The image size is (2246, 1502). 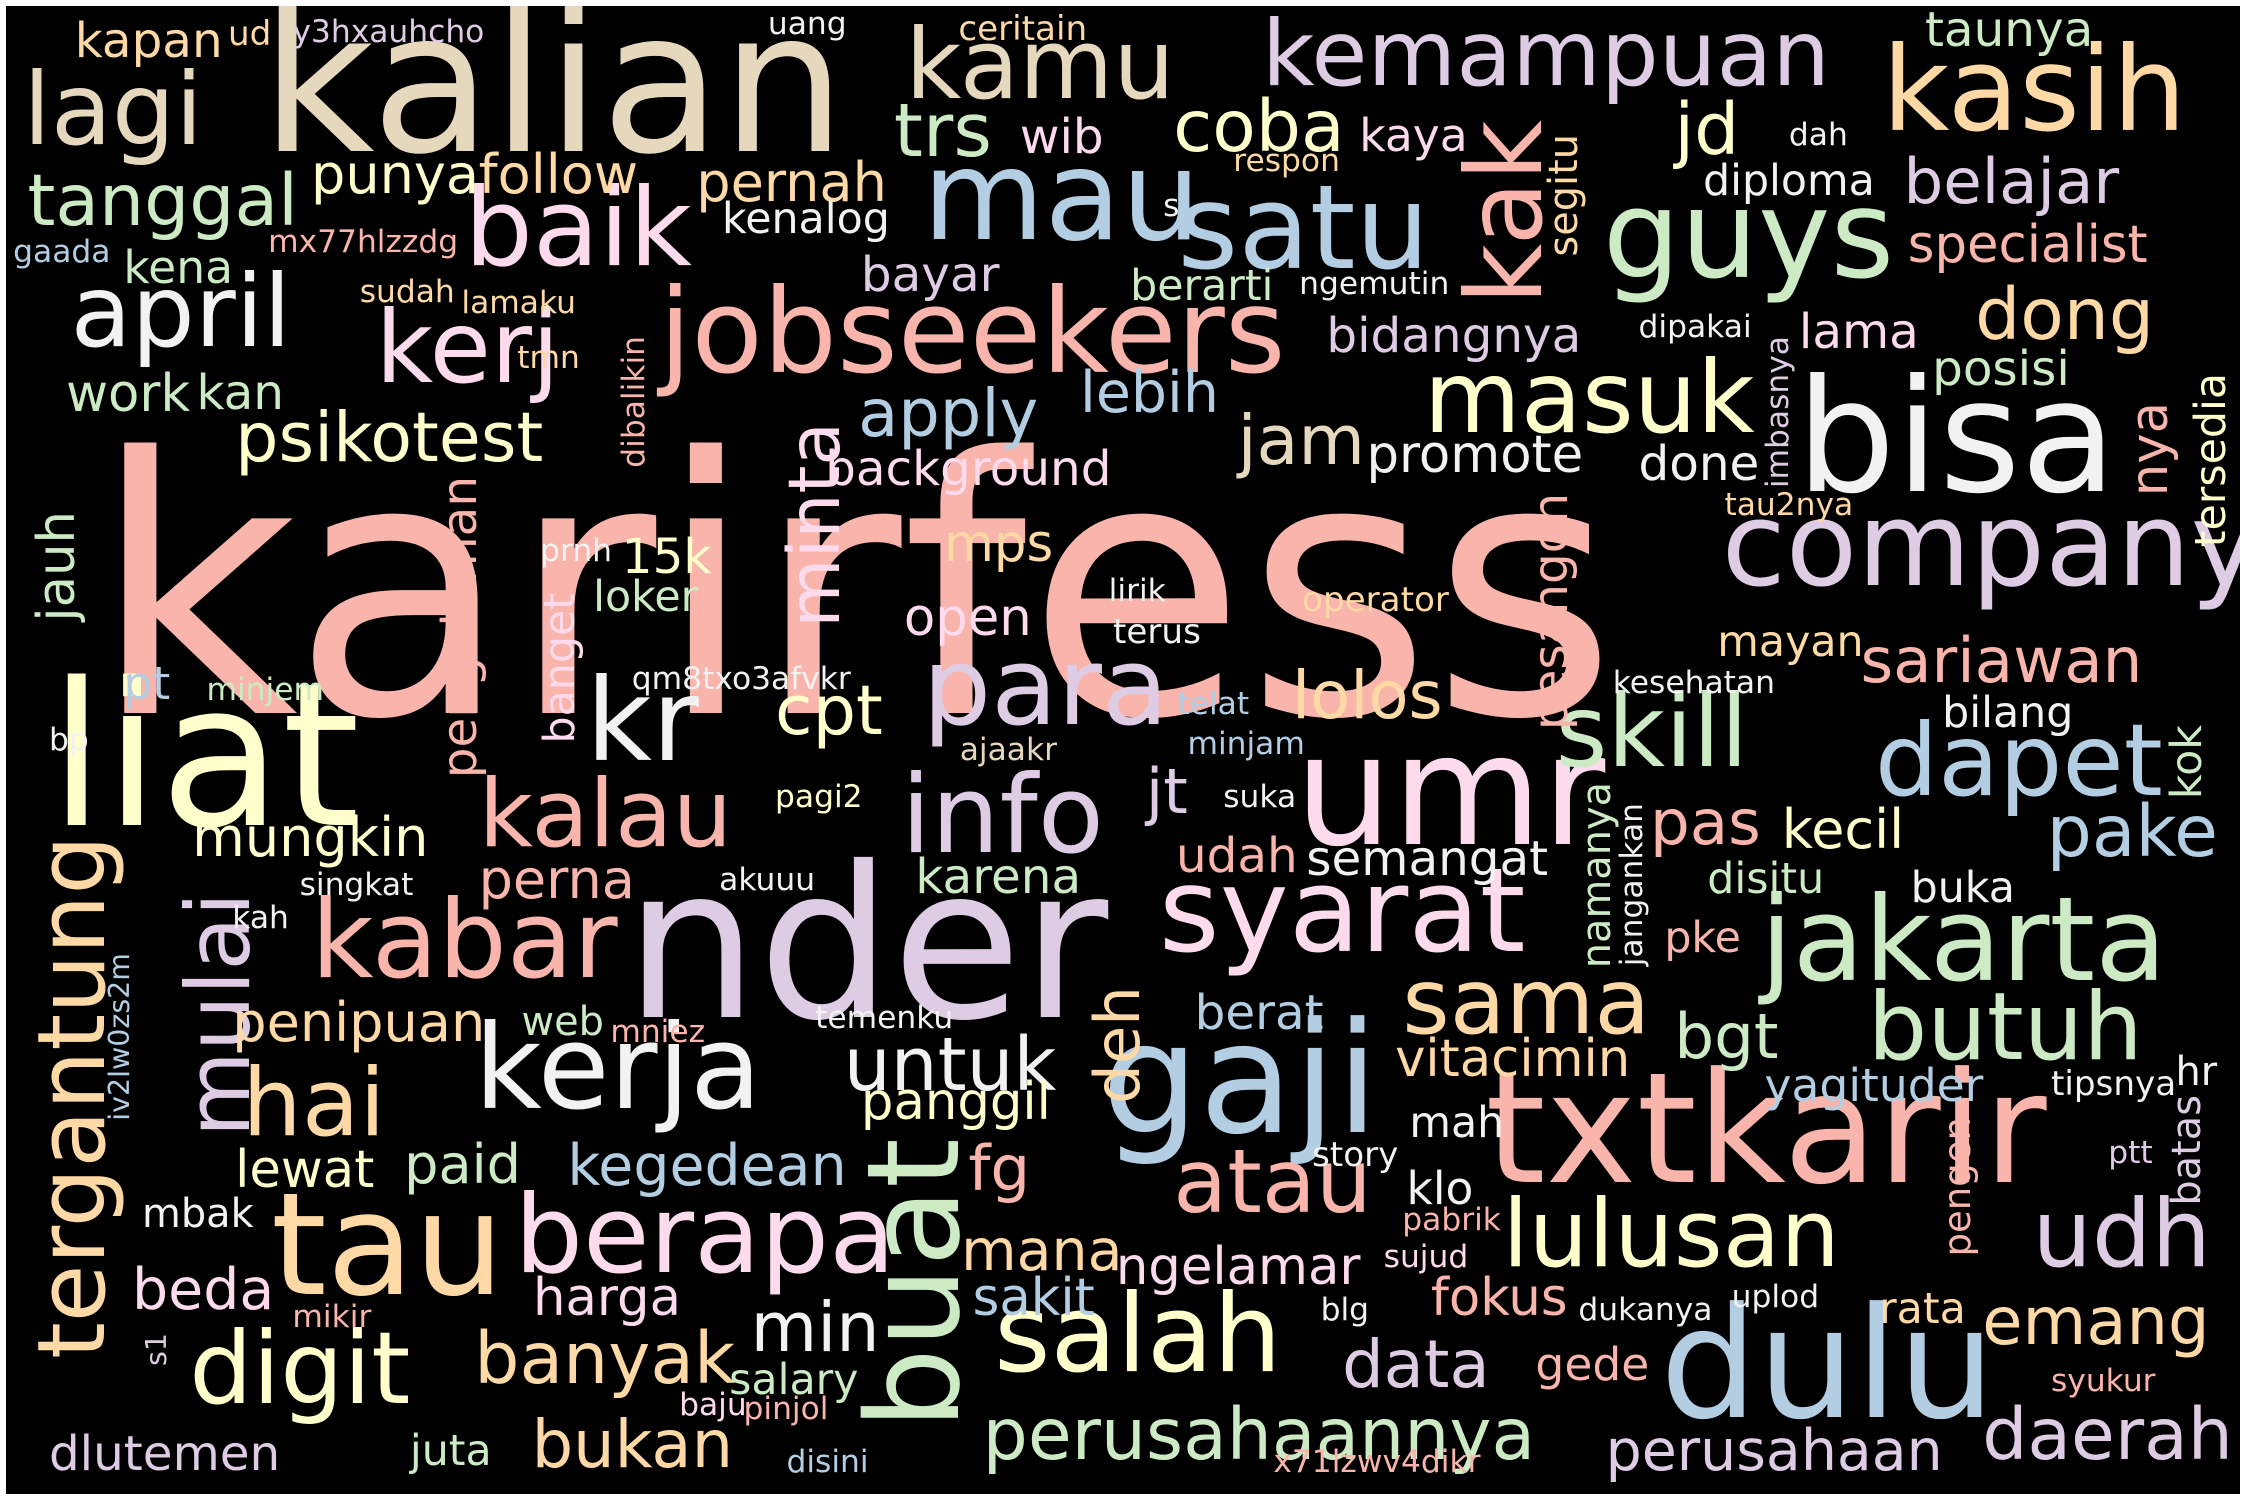 I want to click on word-nder: nder, so click(x=866, y=943).